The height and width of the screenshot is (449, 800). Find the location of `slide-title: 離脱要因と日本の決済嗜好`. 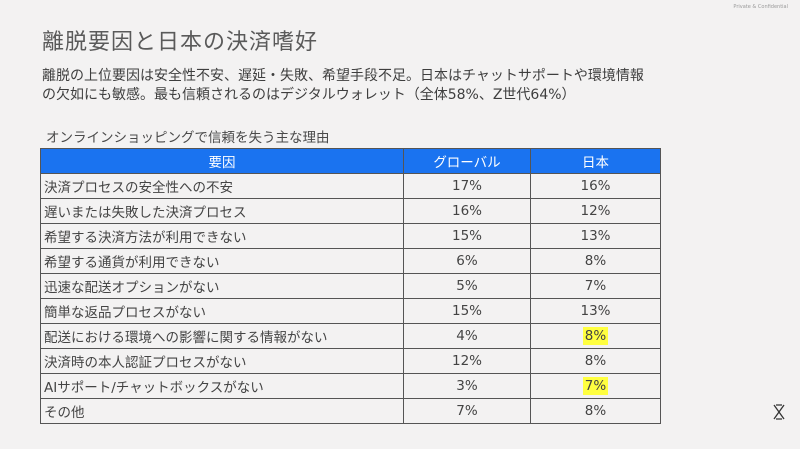

slide-title: 離脱要因と日本の決済嗜好 is located at coordinates (180, 42).